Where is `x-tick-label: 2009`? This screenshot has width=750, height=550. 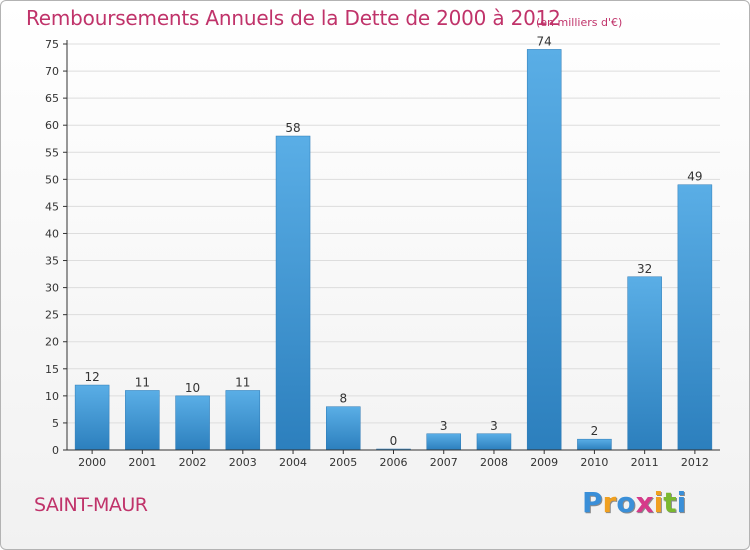
x-tick-label: 2009 is located at coordinates (544, 462).